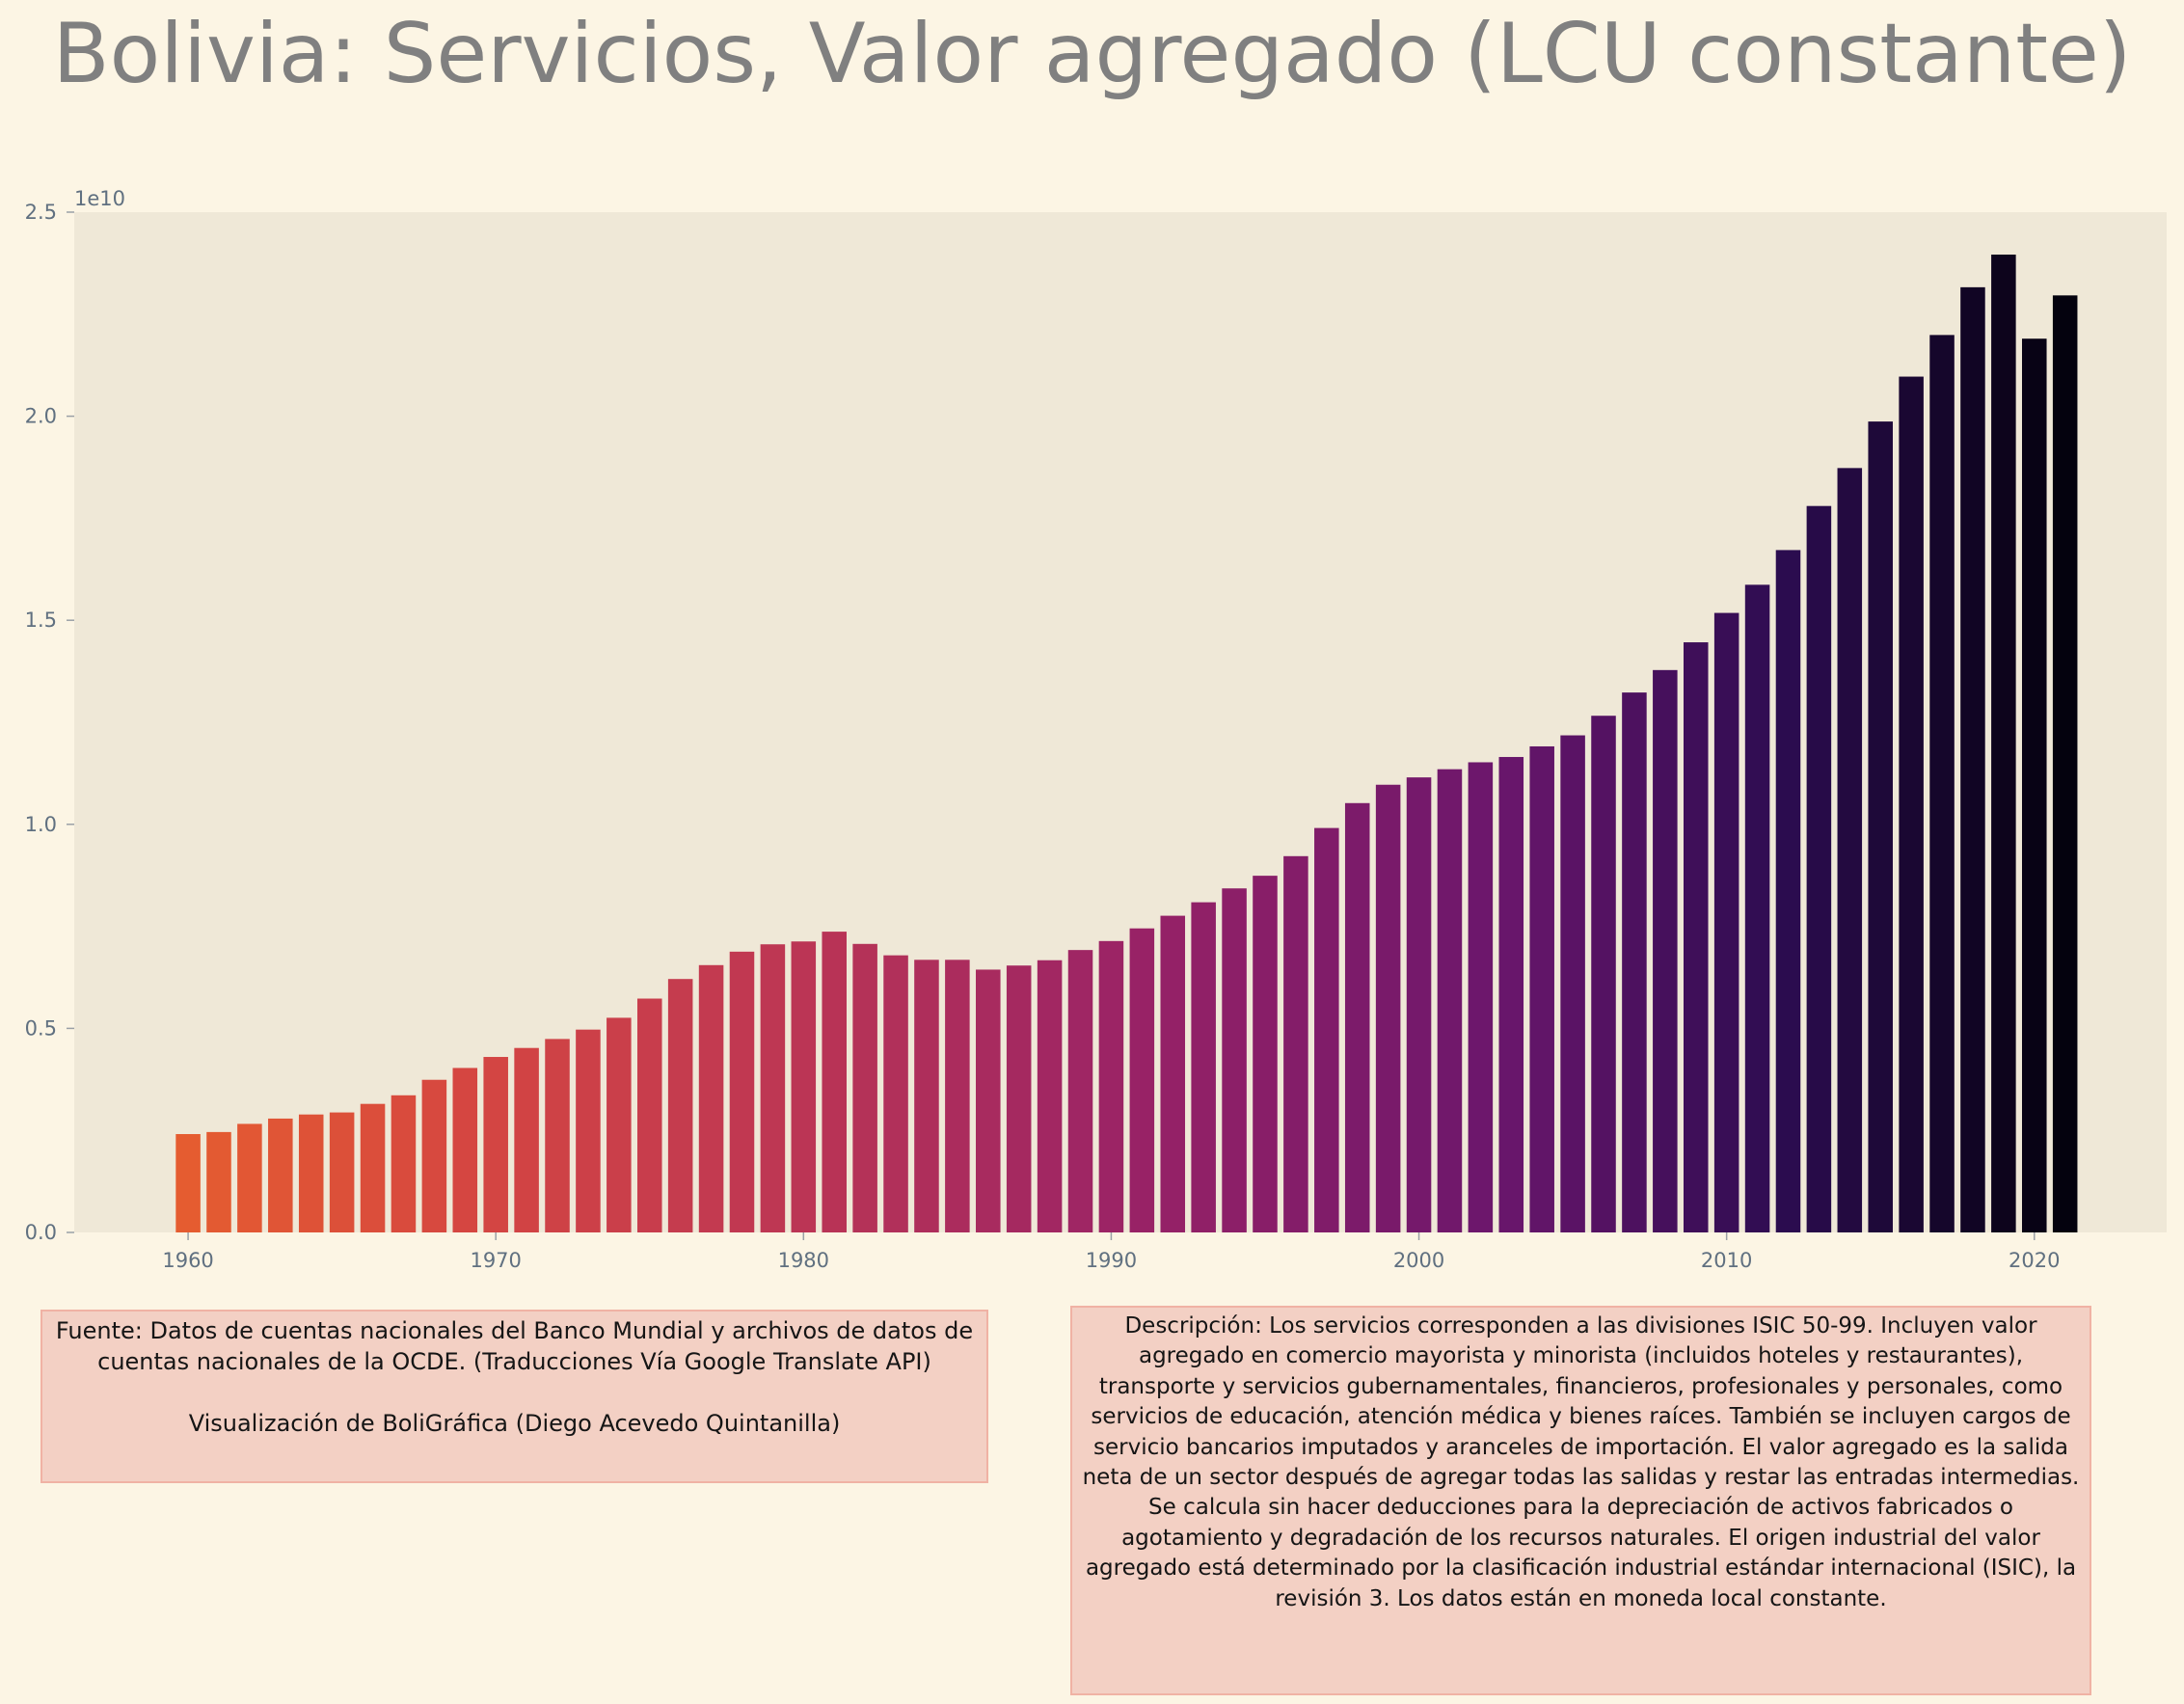  Describe the element at coordinates (1419, 1260) in the screenshot. I see `x-tick-label: 2000` at that location.